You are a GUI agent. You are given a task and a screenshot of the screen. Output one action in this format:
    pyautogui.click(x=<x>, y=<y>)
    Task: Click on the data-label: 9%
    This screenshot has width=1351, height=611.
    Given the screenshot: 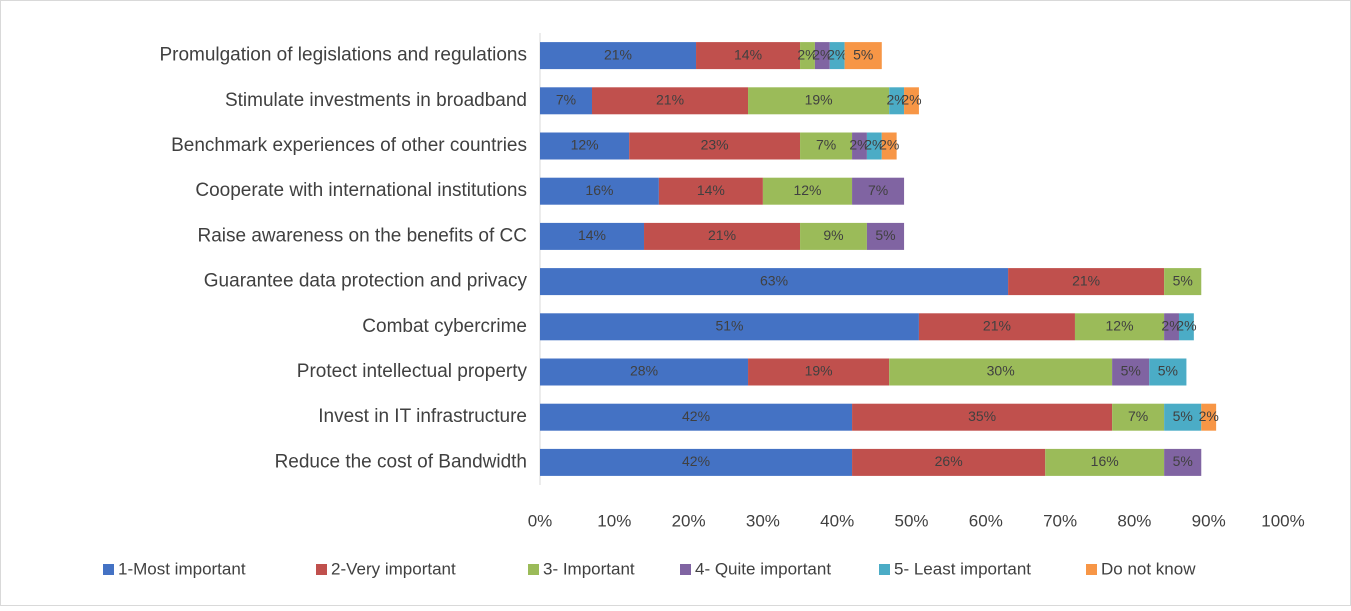 What is the action you would take?
    pyautogui.click(x=833, y=235)
    